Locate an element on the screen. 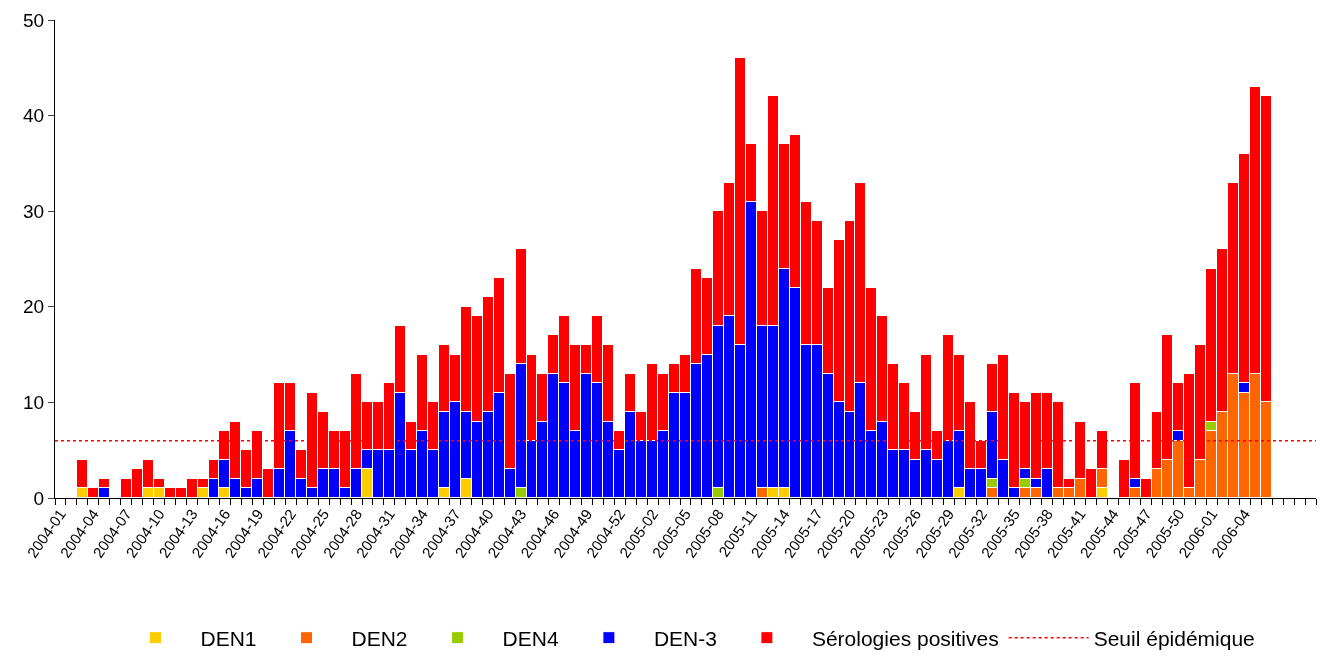  y-tick-label: 50 is located at coordinates (34, 20).